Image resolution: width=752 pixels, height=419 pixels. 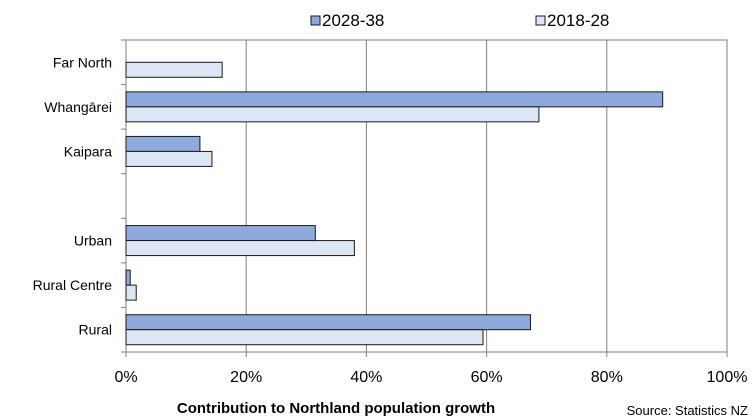 I want to click on category-label: Kaipara, so click(x=88, y=151).